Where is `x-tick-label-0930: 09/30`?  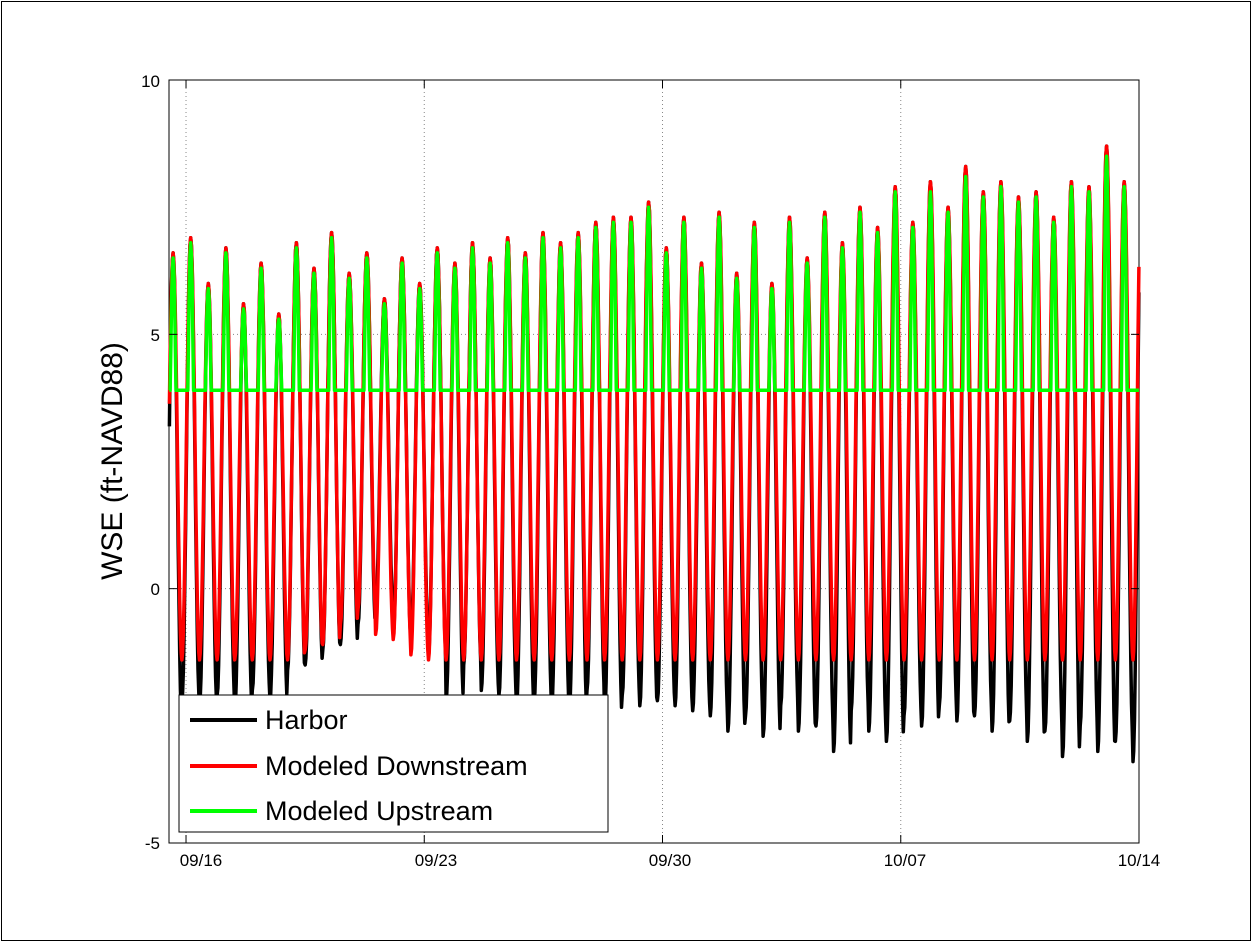
x-tick-label-0930: 09/30 is located at coordinates (670, 860).